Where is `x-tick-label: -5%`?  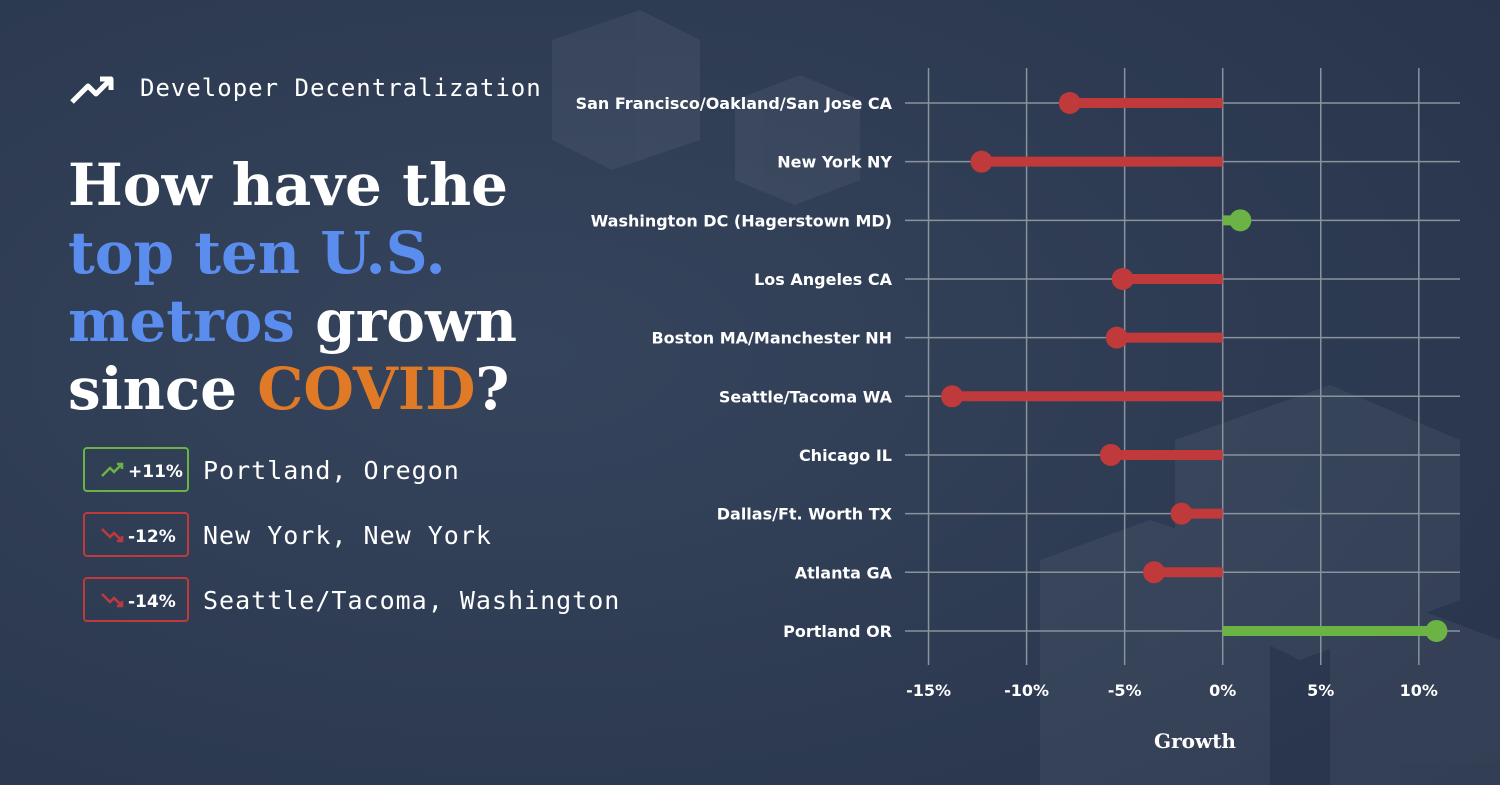 x-tick-label: -5% is located at coordinates (1125, 690).